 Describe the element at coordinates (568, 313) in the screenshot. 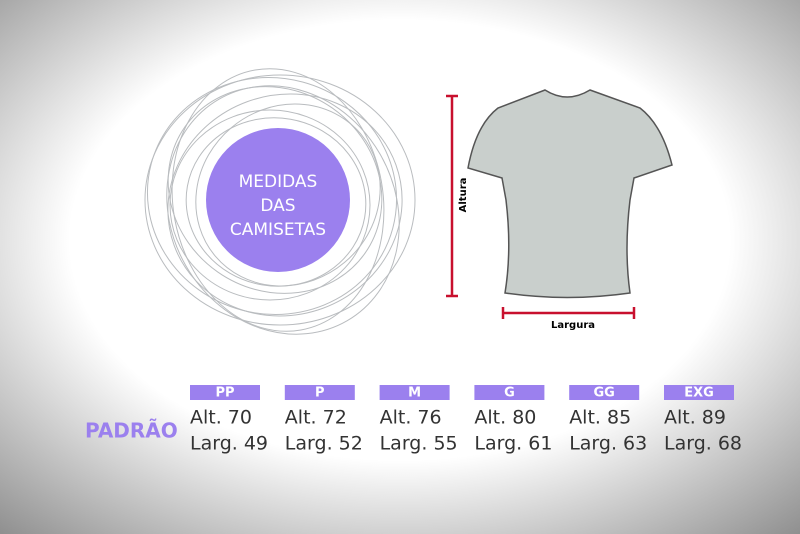

I see `width-dimension` at that location.